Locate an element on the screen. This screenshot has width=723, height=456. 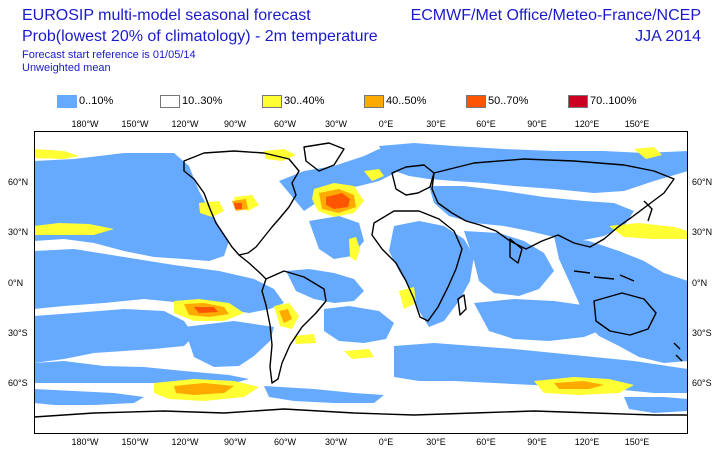
legend-item: 70..100% is located at coordinates (602, 101).